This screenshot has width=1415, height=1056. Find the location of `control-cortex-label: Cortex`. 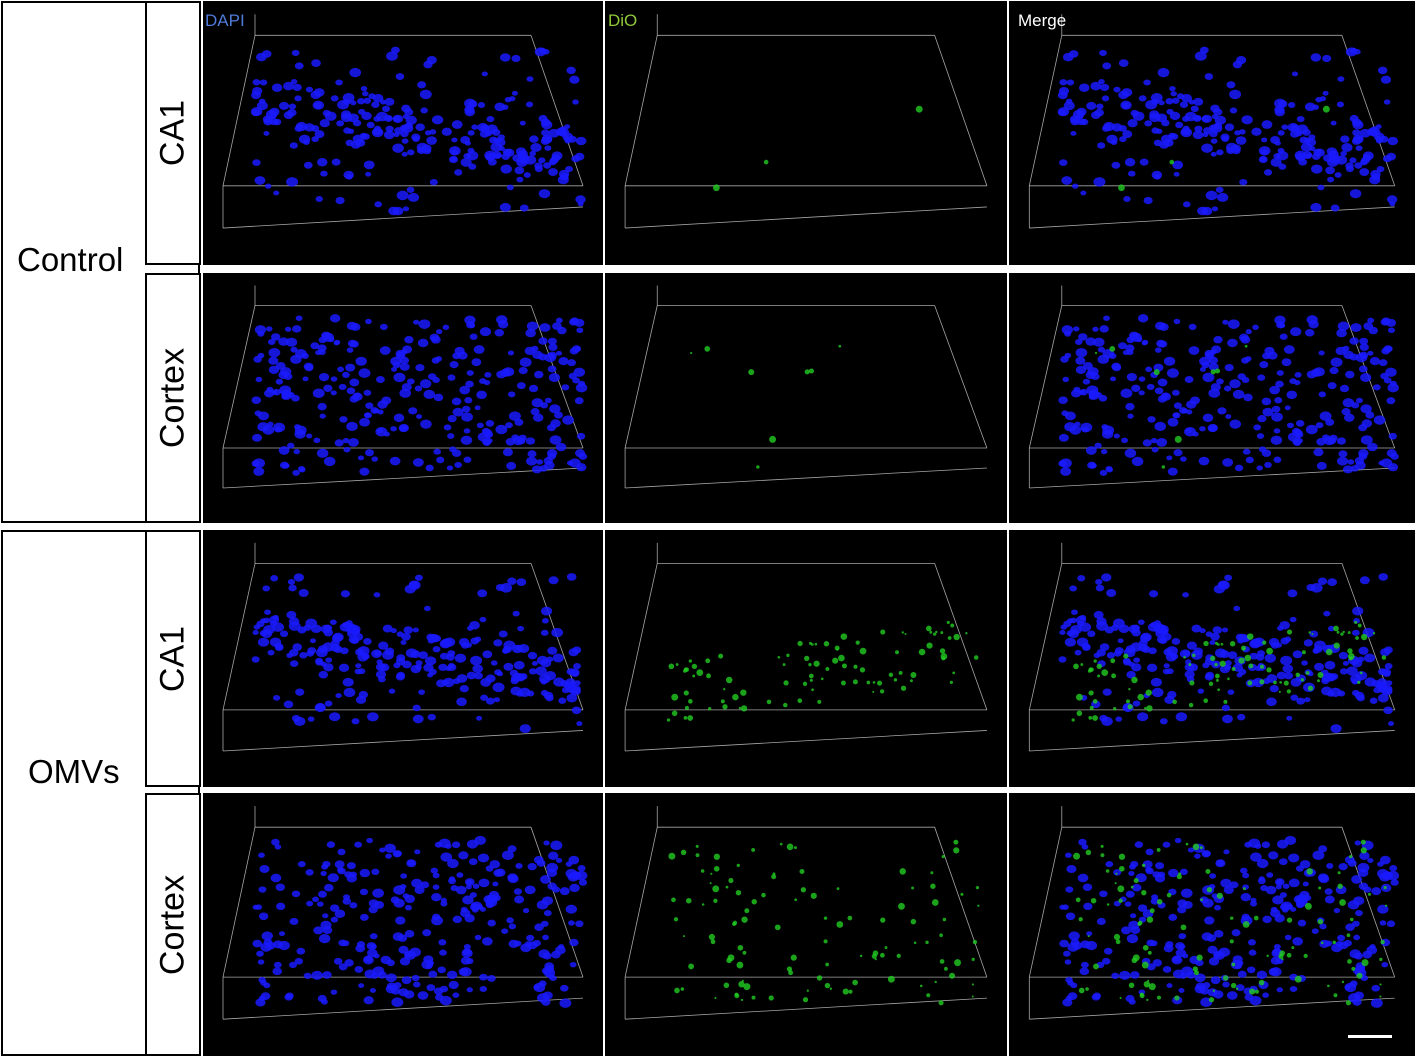

control-cortex-label: Cortex is located at coordinates (172, 398).